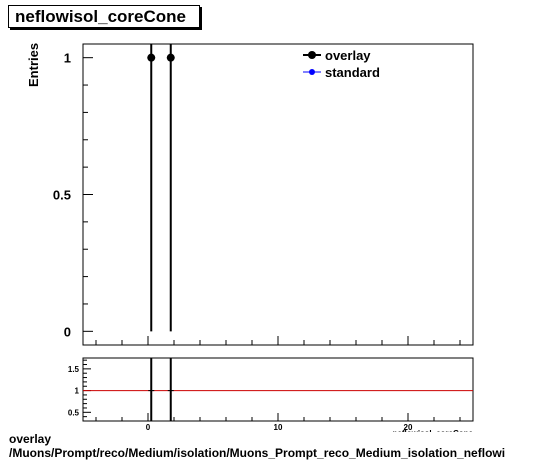  I want to click on ratio-y-tick-label: 0.5, so click(74, 412).